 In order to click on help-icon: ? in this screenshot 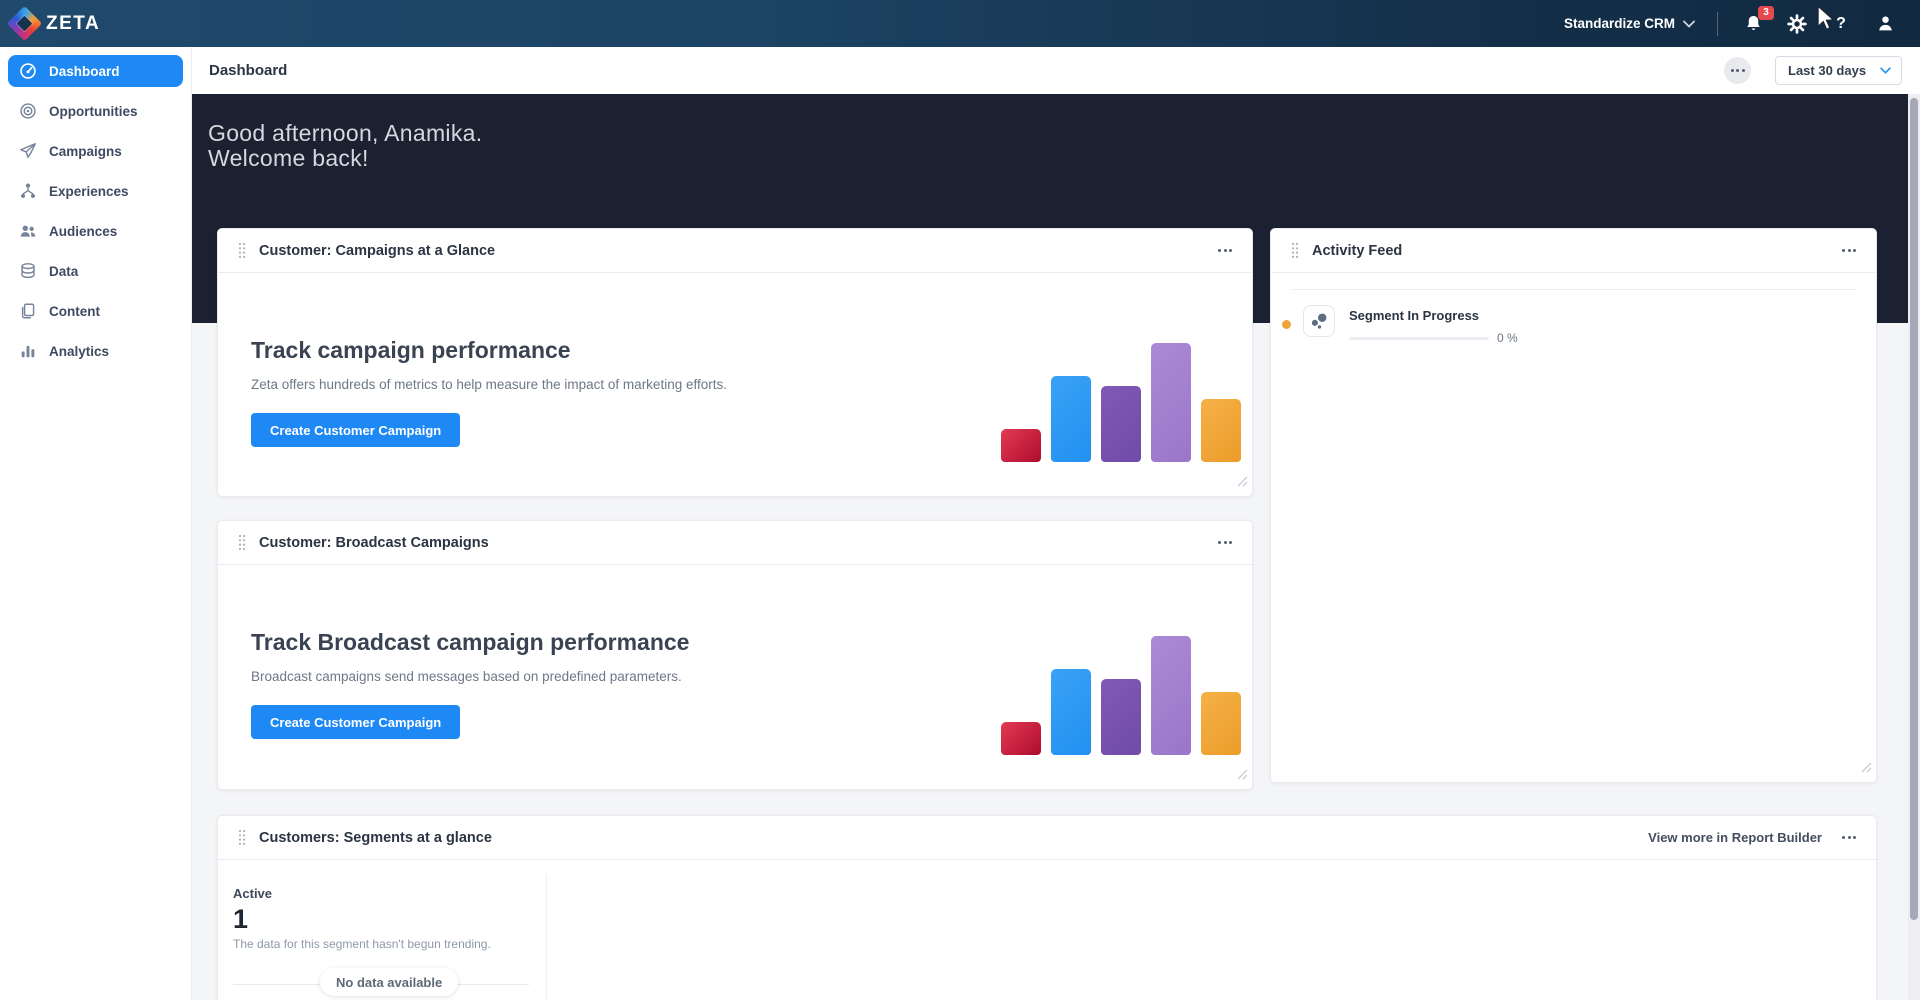, I will do `click(1841, 23)`.